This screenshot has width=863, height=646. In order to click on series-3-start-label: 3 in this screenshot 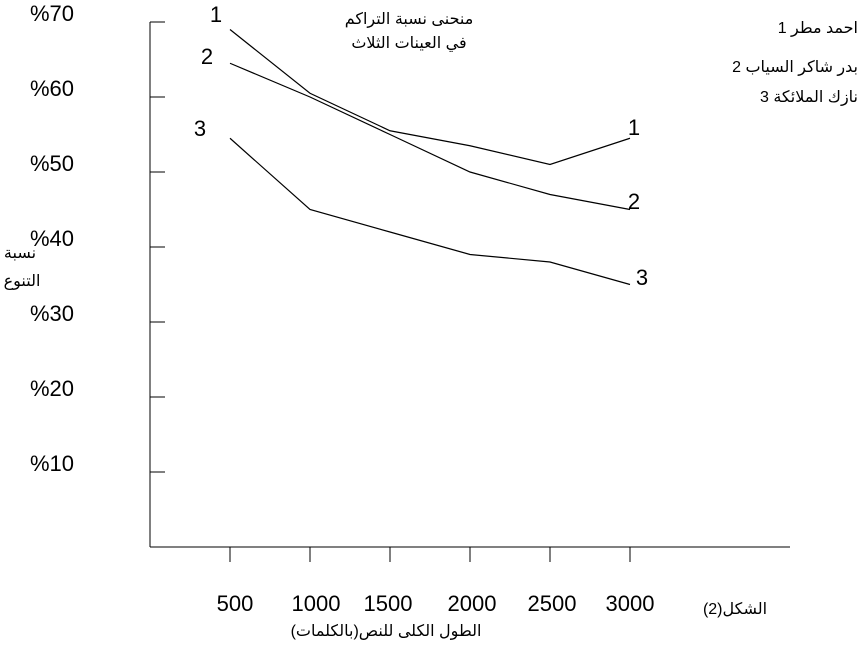, I will do `click(200, 128)`.